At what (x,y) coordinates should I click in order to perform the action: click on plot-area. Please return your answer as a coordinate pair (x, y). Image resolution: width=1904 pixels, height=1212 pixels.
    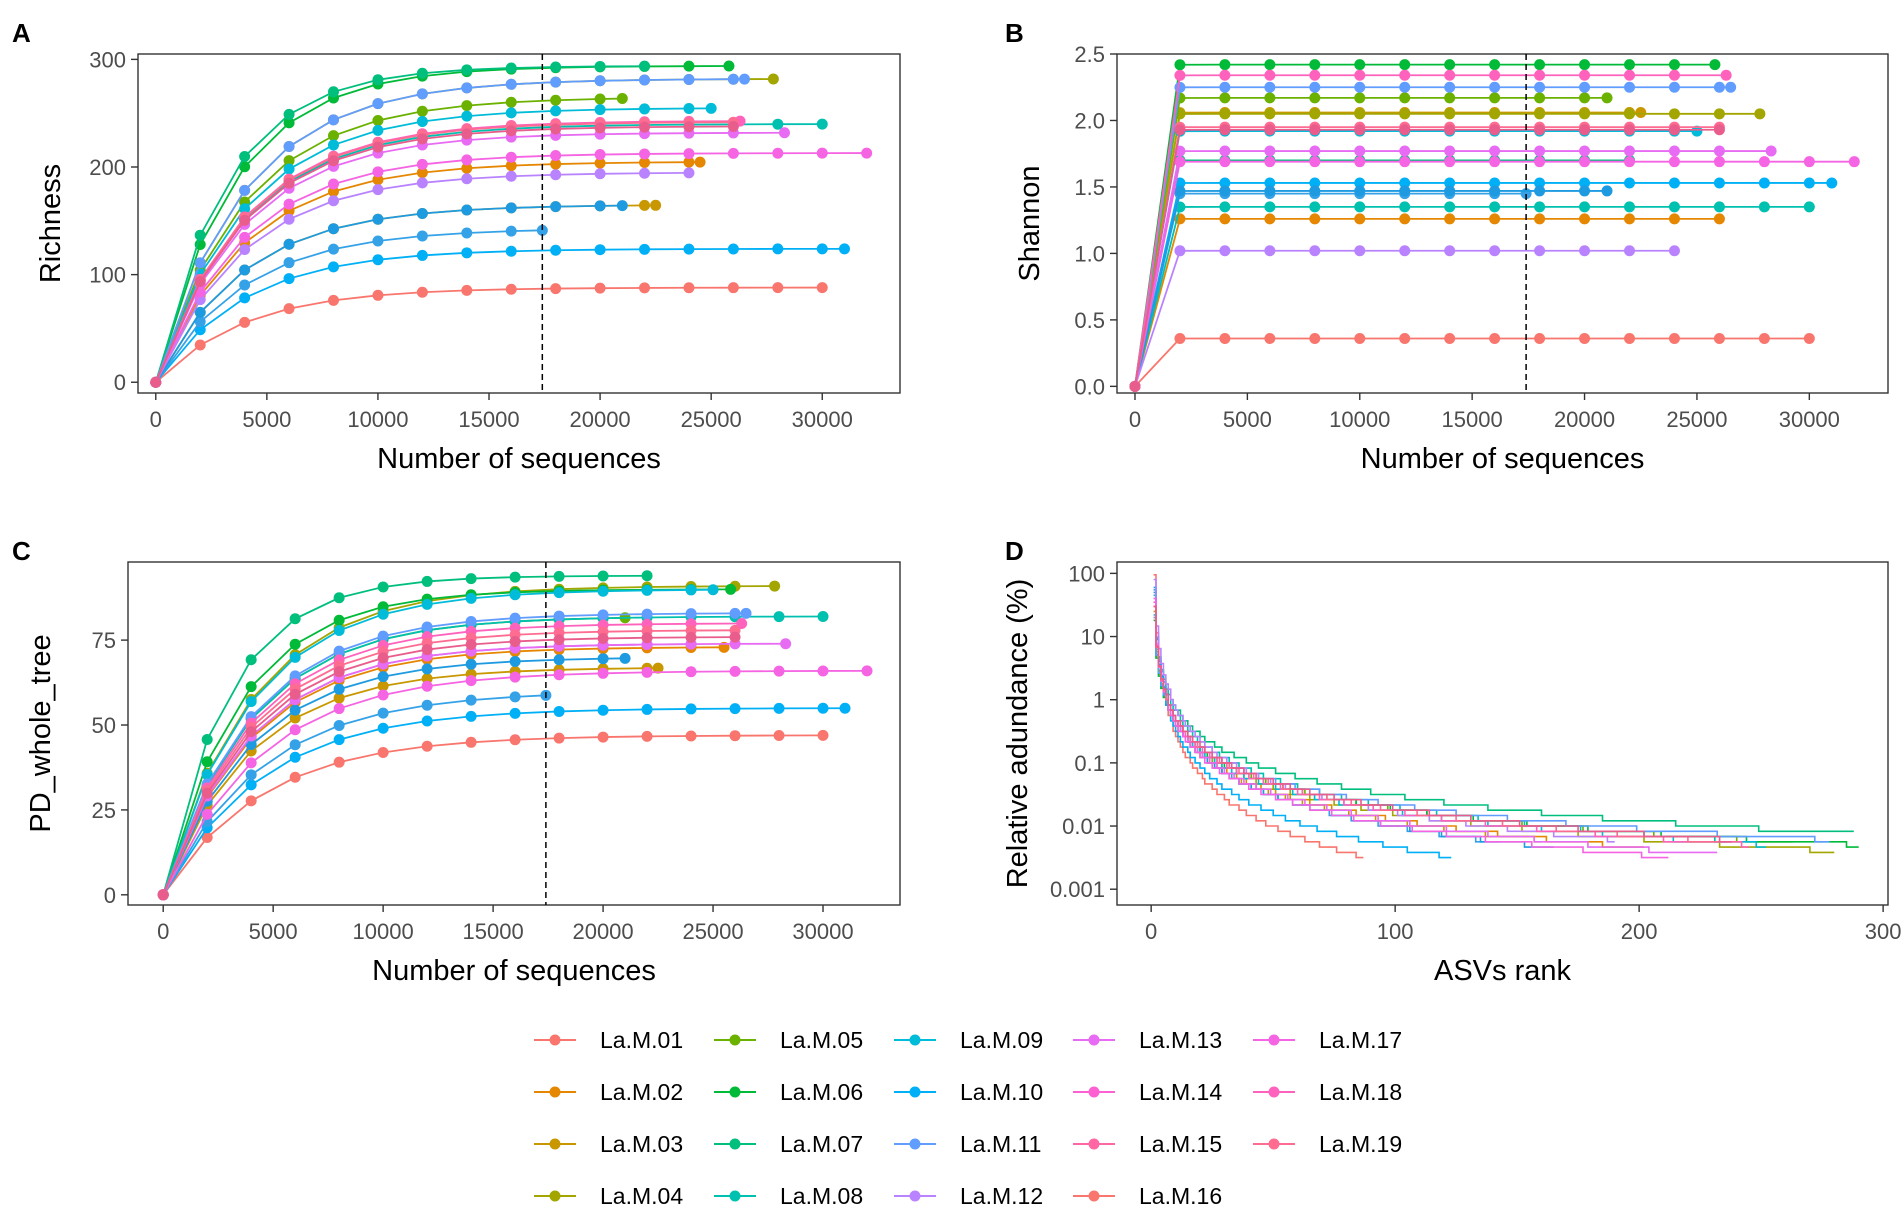
    Looking at the image, I should click on (511, 223).